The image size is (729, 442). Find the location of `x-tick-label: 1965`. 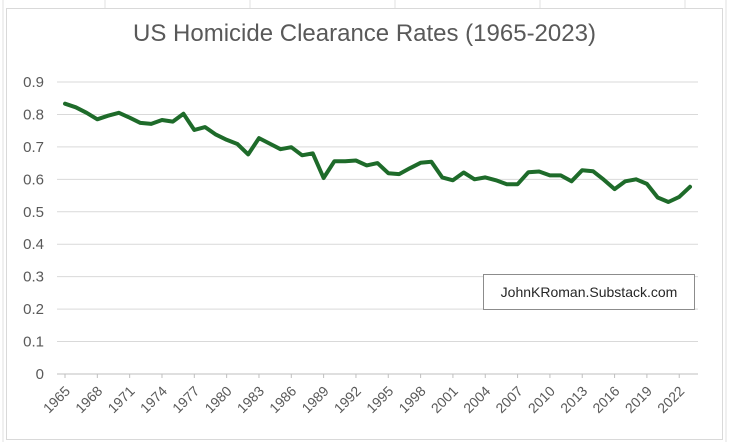

x-tick-label: 1965 is located at coordinates (56, 399).